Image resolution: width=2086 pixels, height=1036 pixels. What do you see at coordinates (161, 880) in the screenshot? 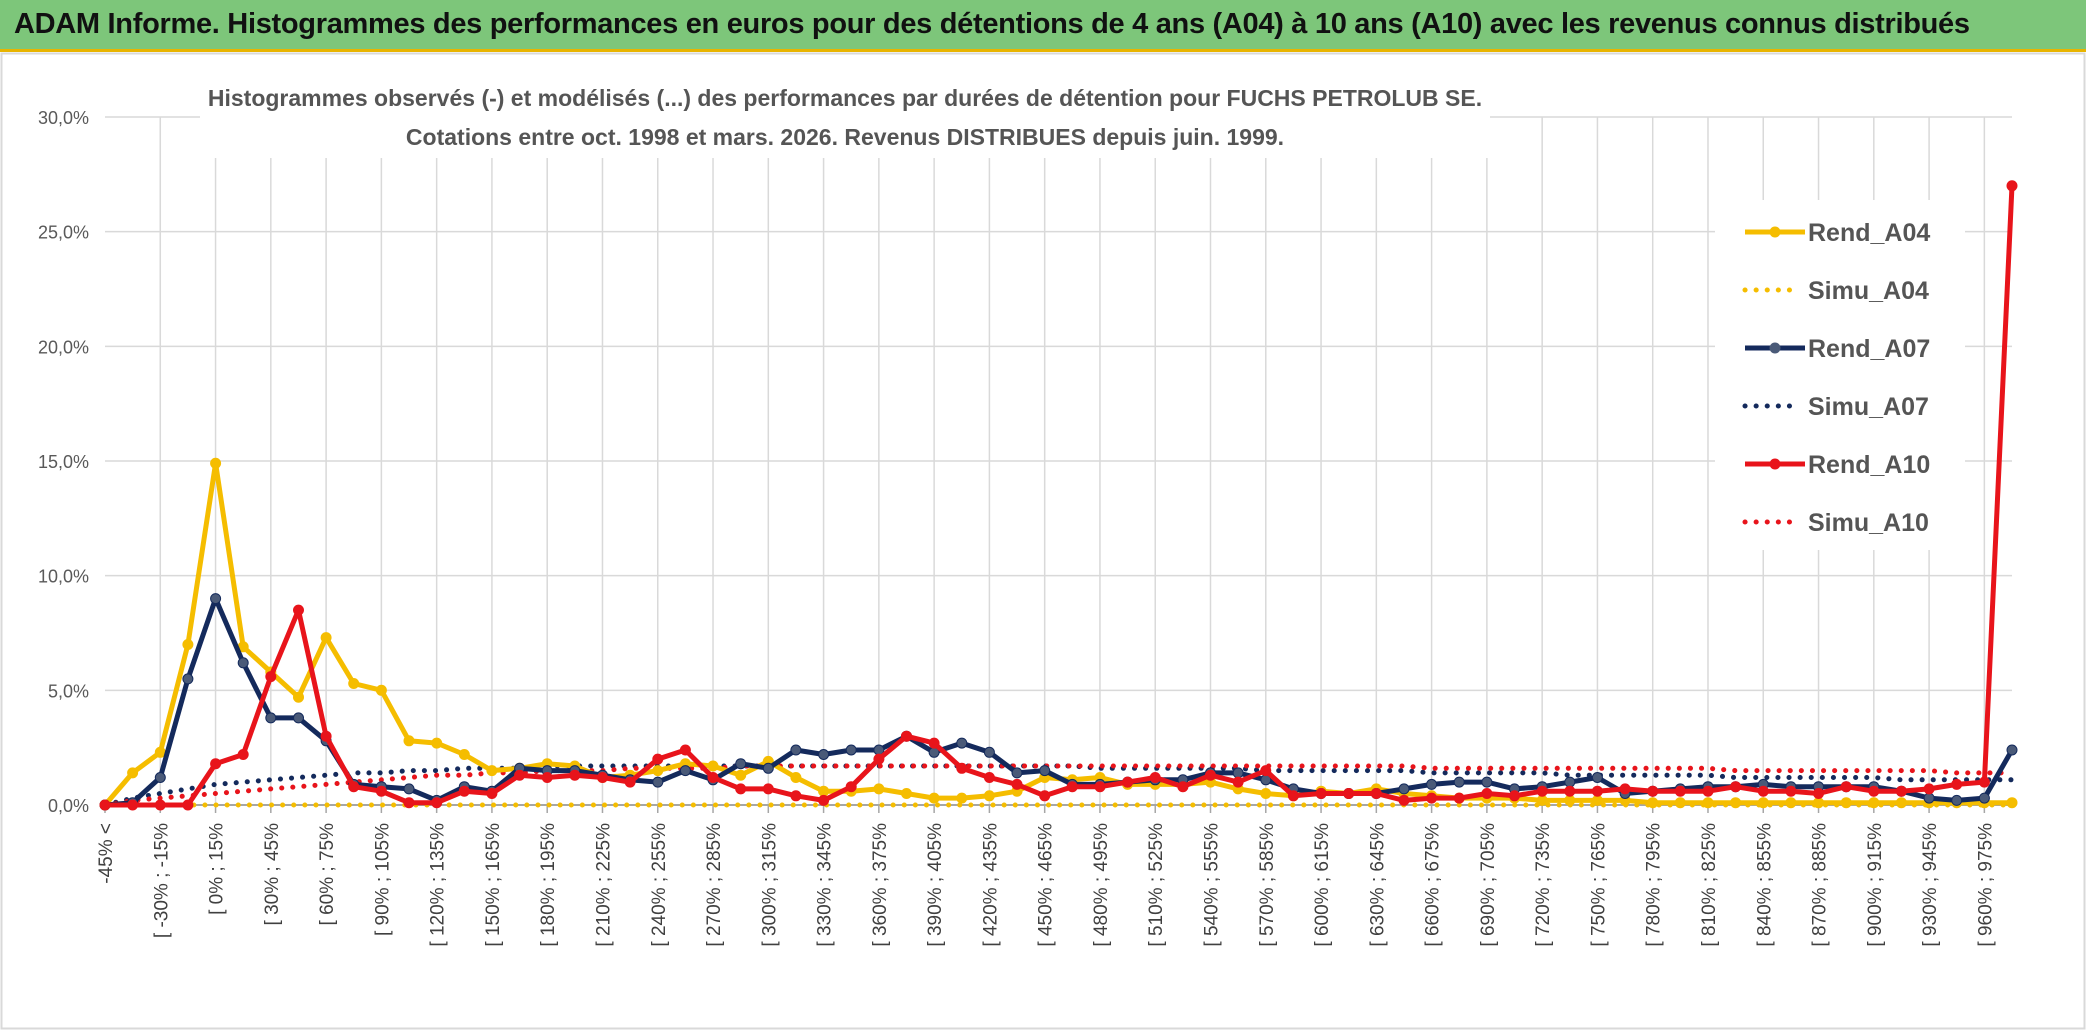
I see `x-tick-label: [ -30% ; -15%` at bounding box center [161, 880].